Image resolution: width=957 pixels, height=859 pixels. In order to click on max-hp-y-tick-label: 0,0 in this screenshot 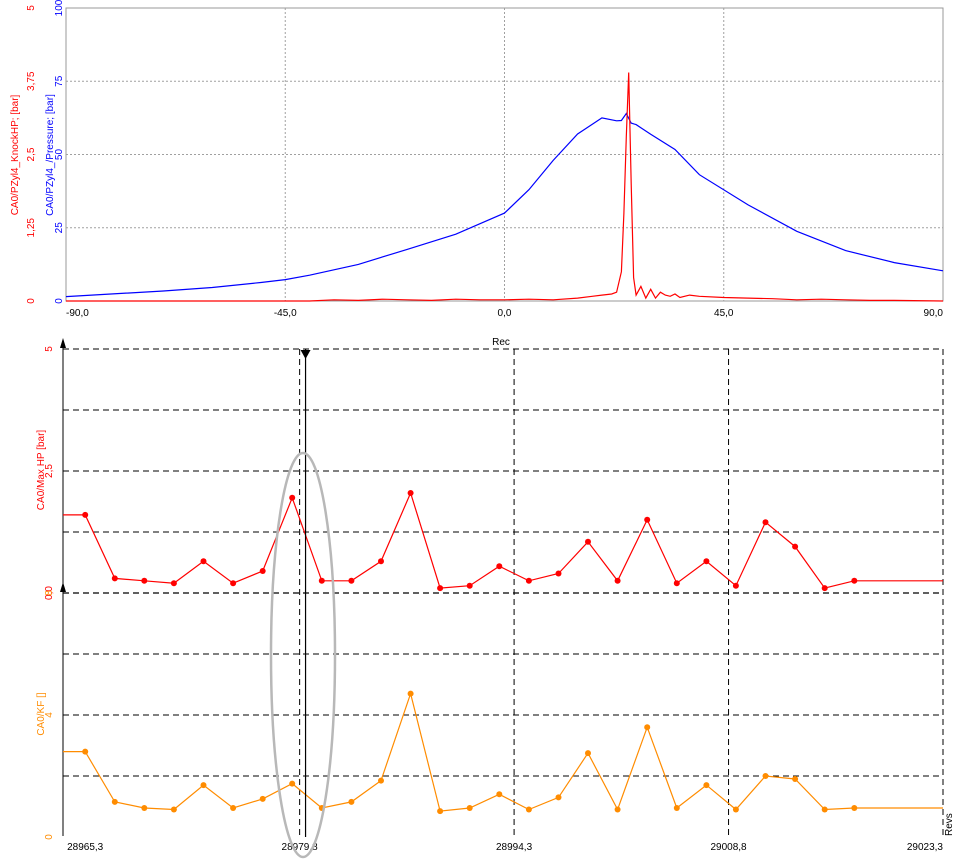, I will do `click(49, 593)`.